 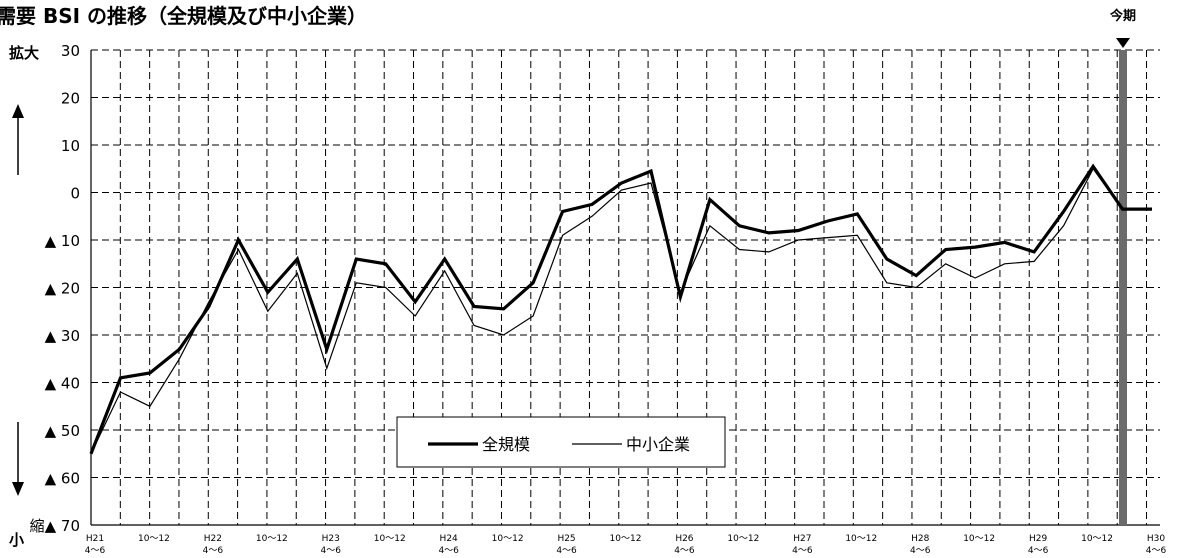 What do you see at coordinates (62, 431) in the screenshot?
I see `y-tick-label: ▲ 50` at bounding box center [62, 431].